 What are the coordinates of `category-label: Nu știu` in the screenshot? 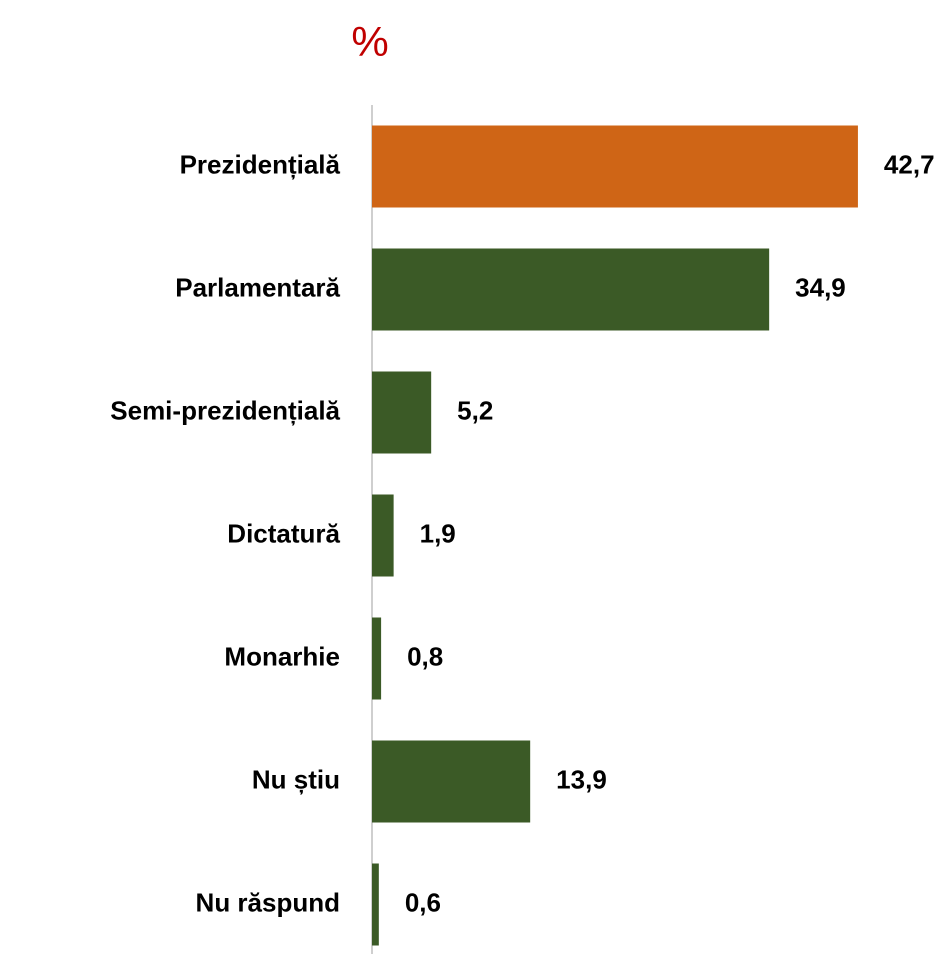 It's located at (296, 779).